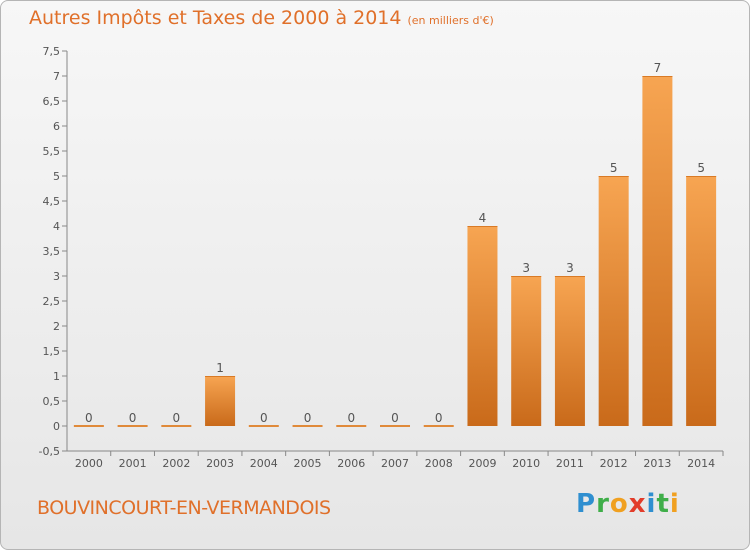 This screenshot has height=550, width=750. Describe the element at coordinates (657, 463) in the screenshot. I see `x-tick-label: 2013` at that location.